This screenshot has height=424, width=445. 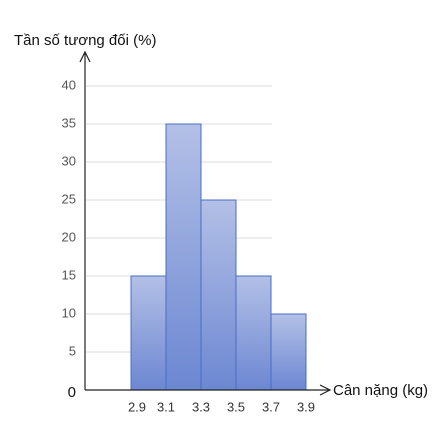 I want to click on y-tick-label: 15, so click(x=69, y=274).